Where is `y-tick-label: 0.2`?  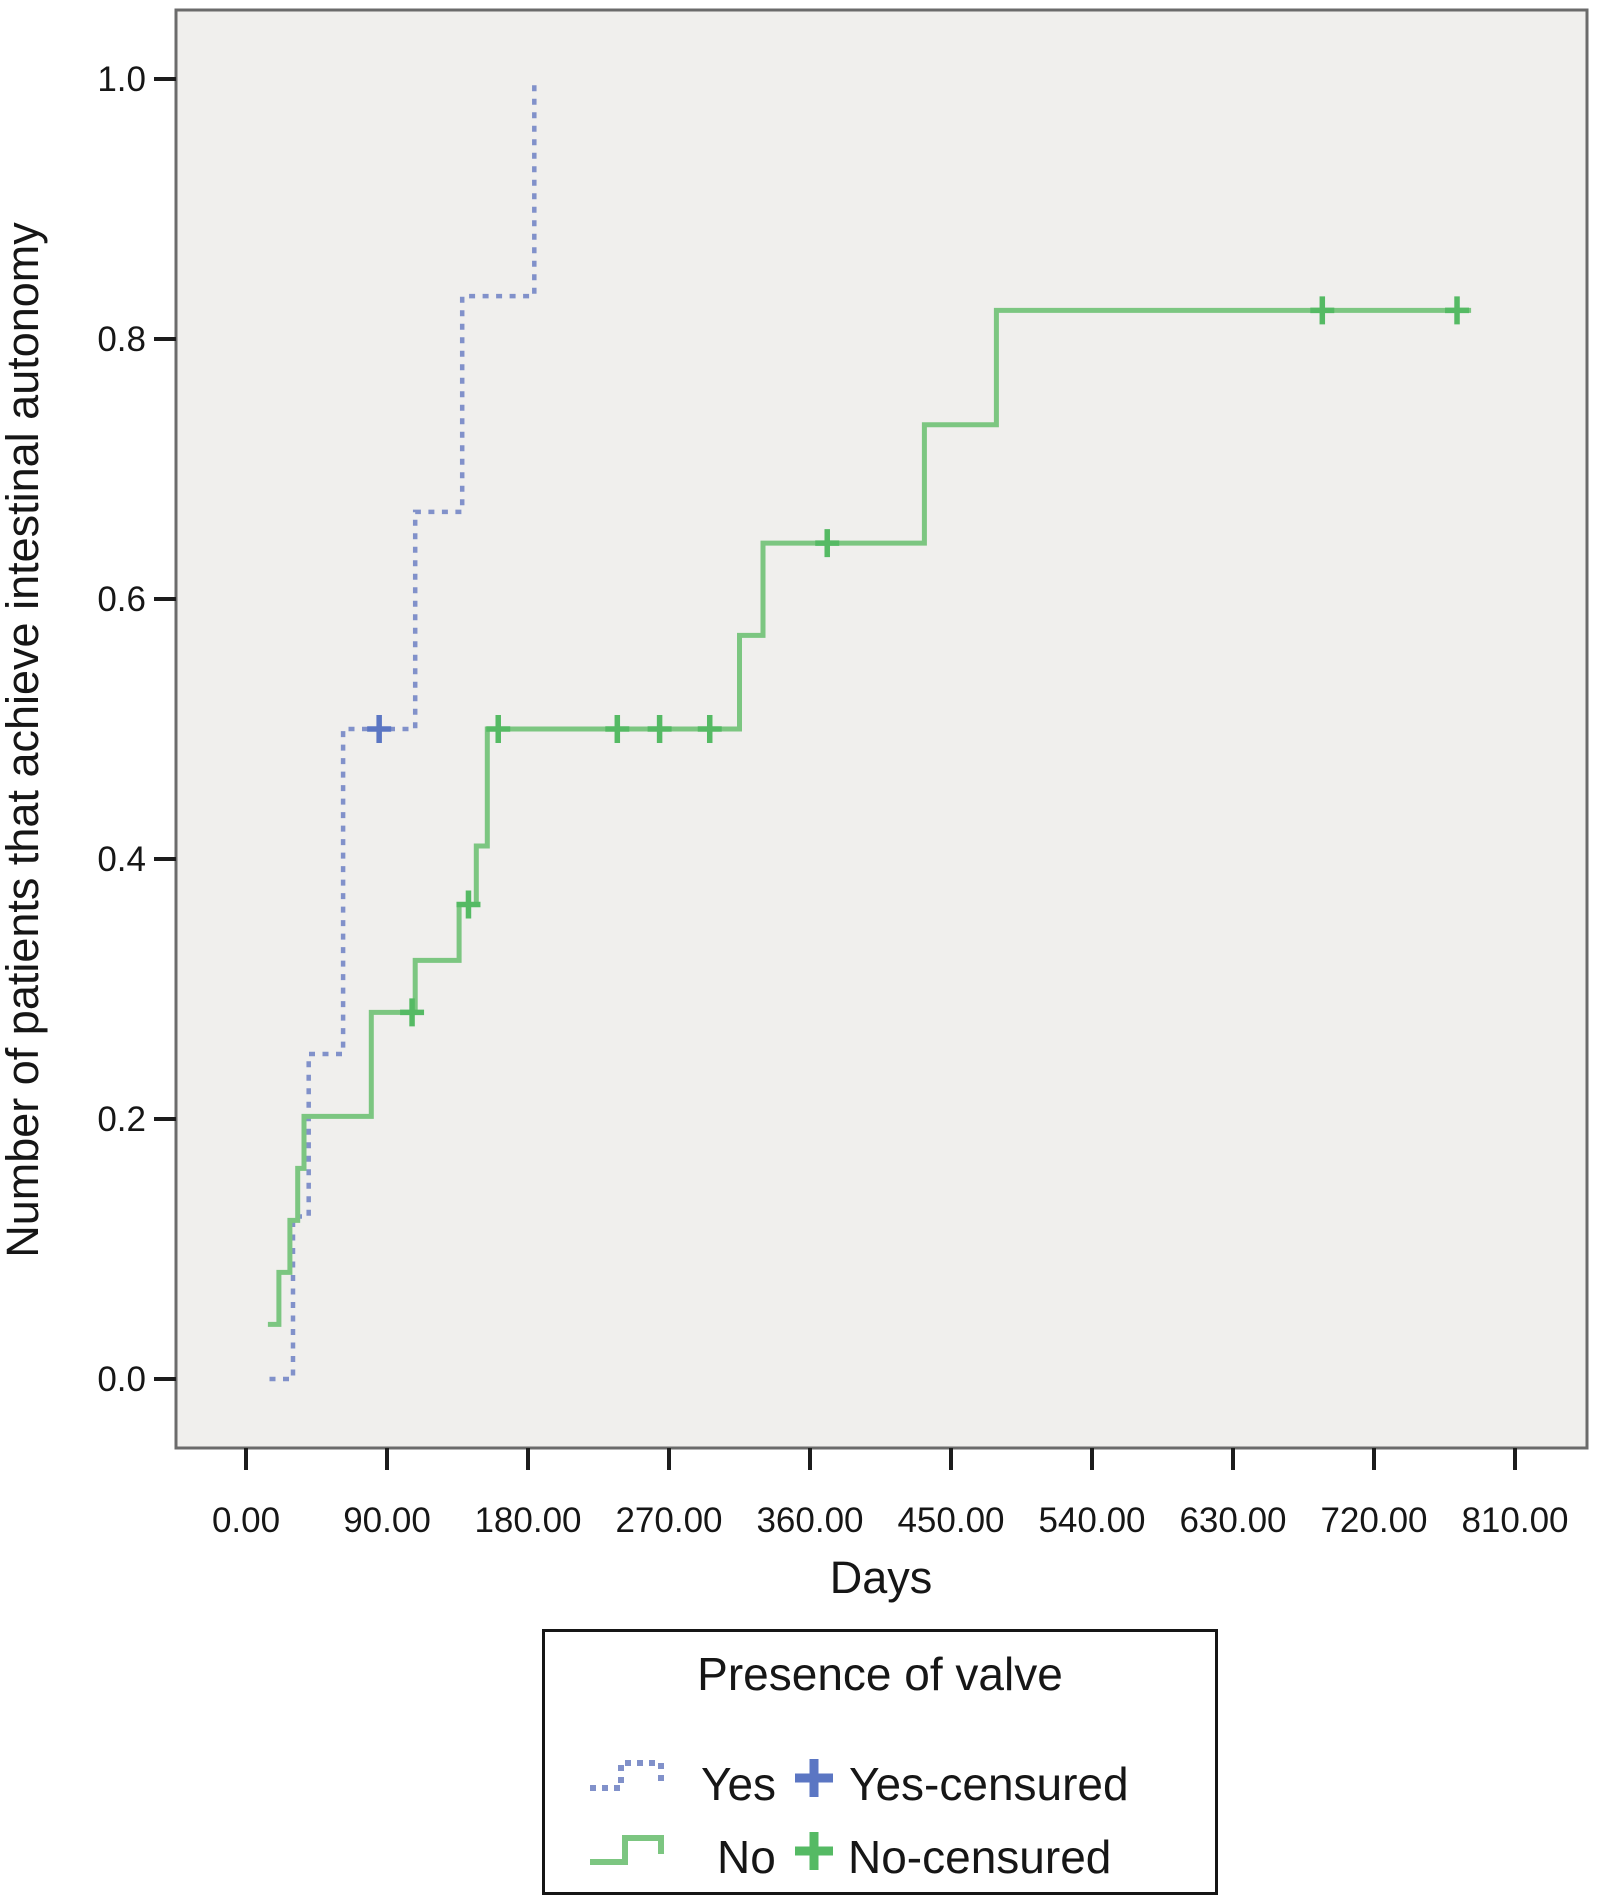 y-tick-label: 0.2 is located at coordinates (121, 1119).